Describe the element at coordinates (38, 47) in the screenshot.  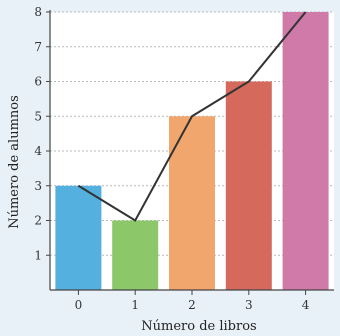
I see `y-tick-label-7: 7` at that location.